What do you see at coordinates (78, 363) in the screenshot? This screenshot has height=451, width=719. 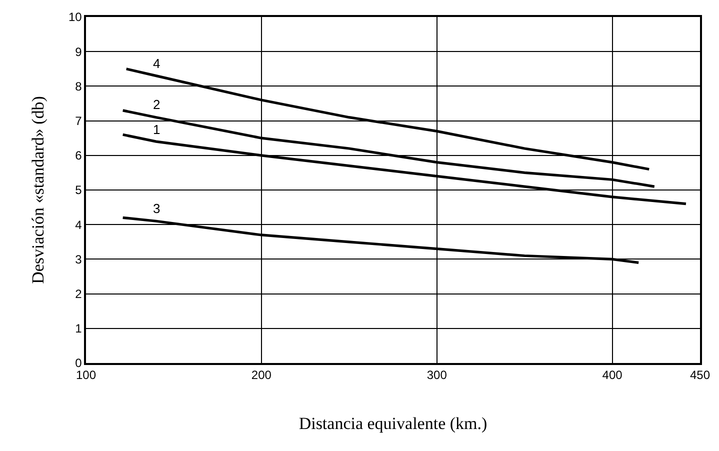 I see `y-tick-label: 0` at bounding box center [78, 363].